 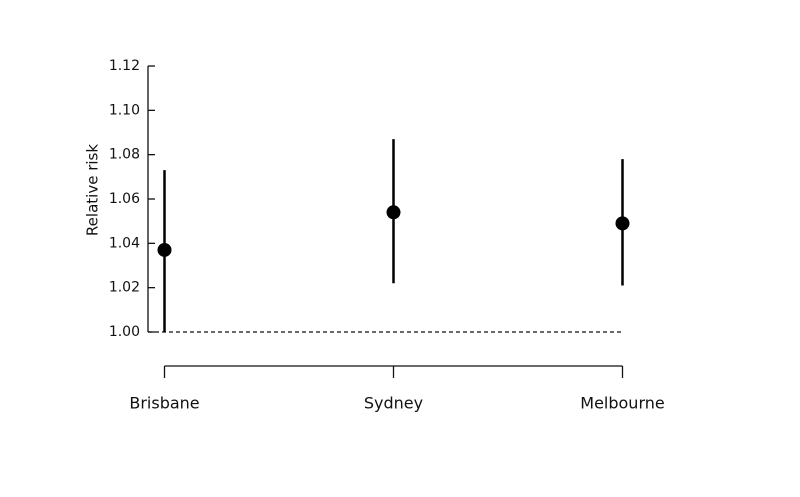 What do you see at coordinates (124, 332) in the screenshot?
I see `y-tick-label: 1.00` at bounding box center [124, 332].